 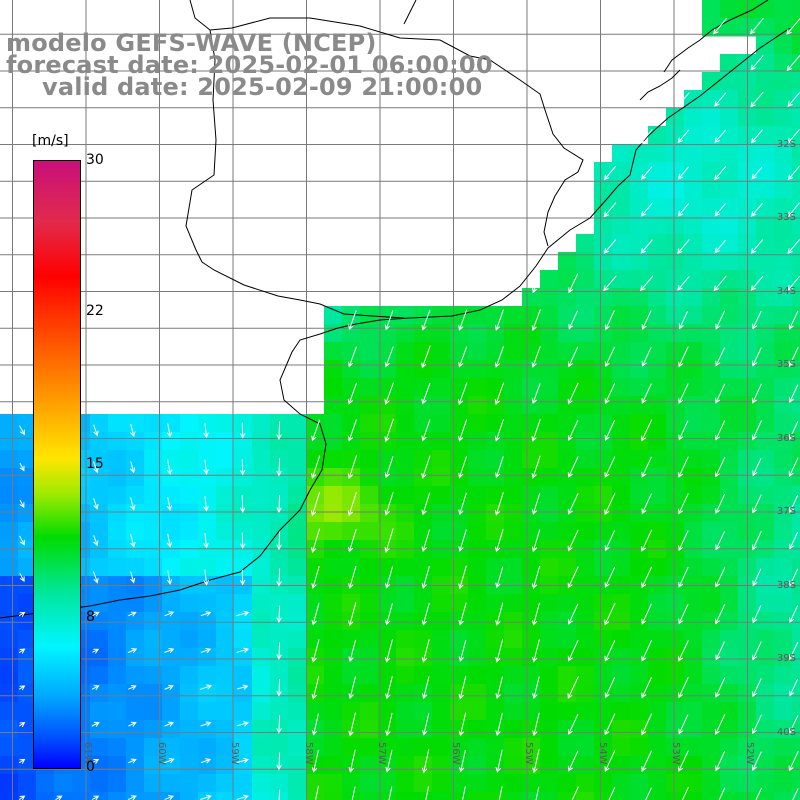 What do you see at coordinates (786, 291) in the screenshot?
I see `latitude-label: 34S` at bounding box center [786, 291].